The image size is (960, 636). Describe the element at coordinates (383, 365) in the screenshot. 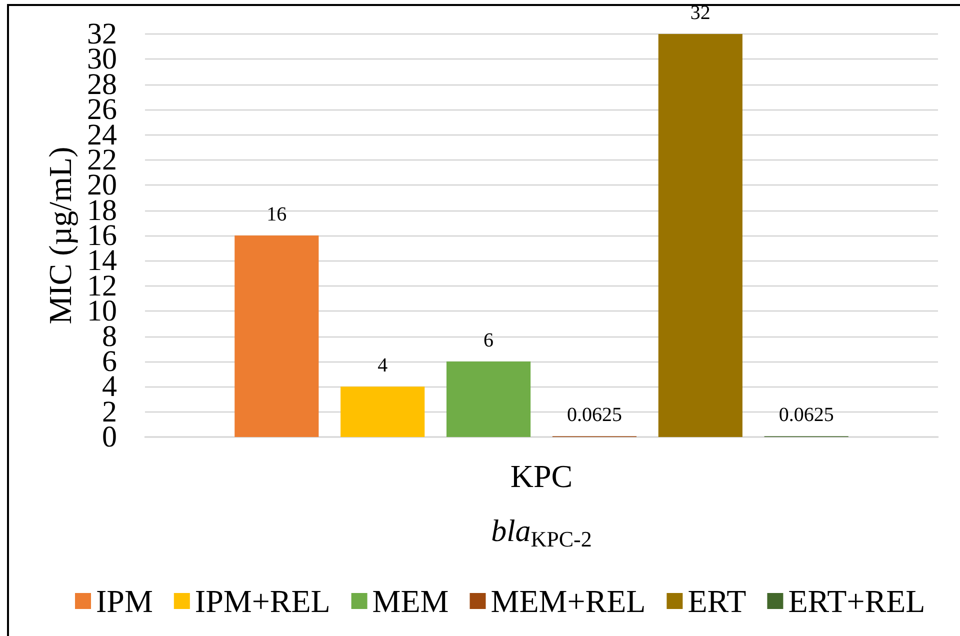

I see `data-label: 4` at that location.